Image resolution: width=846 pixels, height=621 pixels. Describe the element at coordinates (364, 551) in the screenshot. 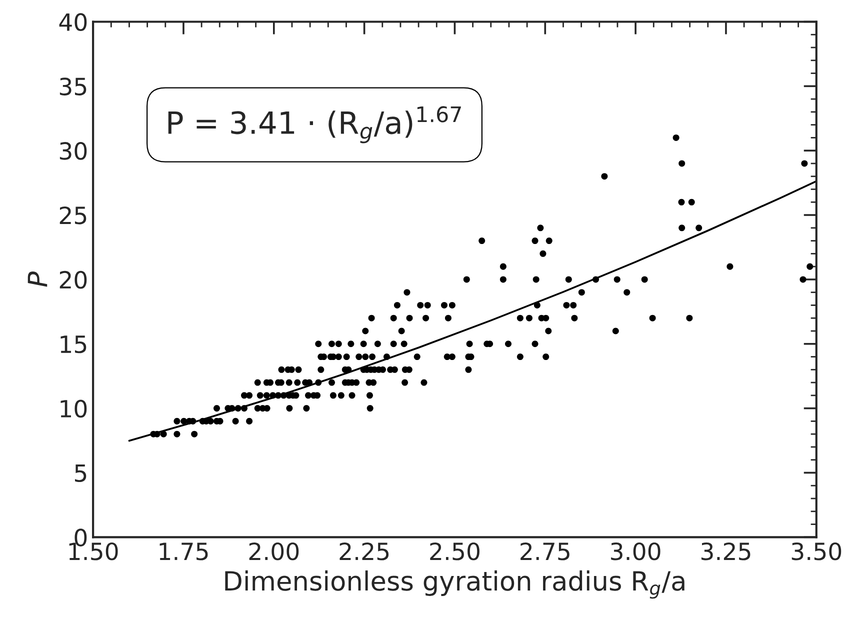

I see `x-tick-label: 2.25` at that location.